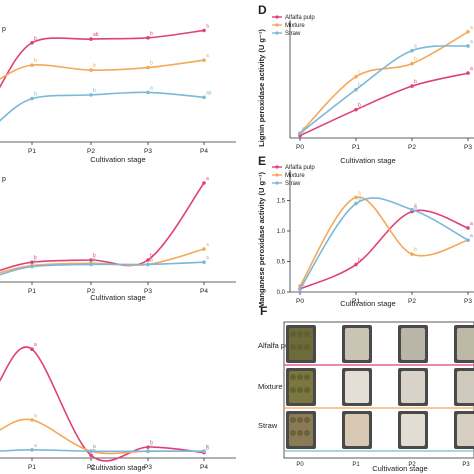 The width and height of the screenshot is (474, 474). I want to click on legend-label: Alfalfa pulp, so click(300, 18).